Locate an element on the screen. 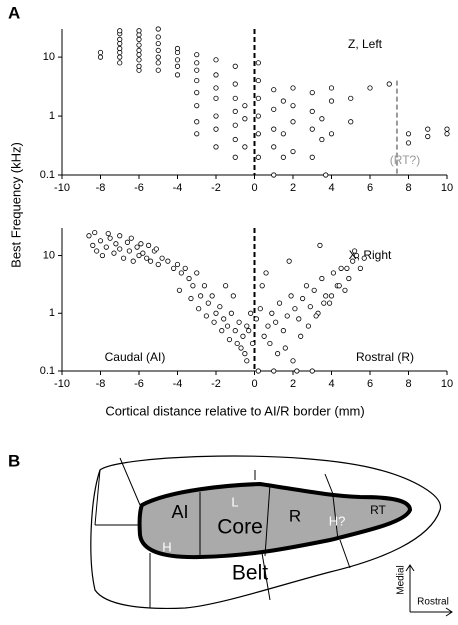  area-label: R is located at coordinates (295, 515).